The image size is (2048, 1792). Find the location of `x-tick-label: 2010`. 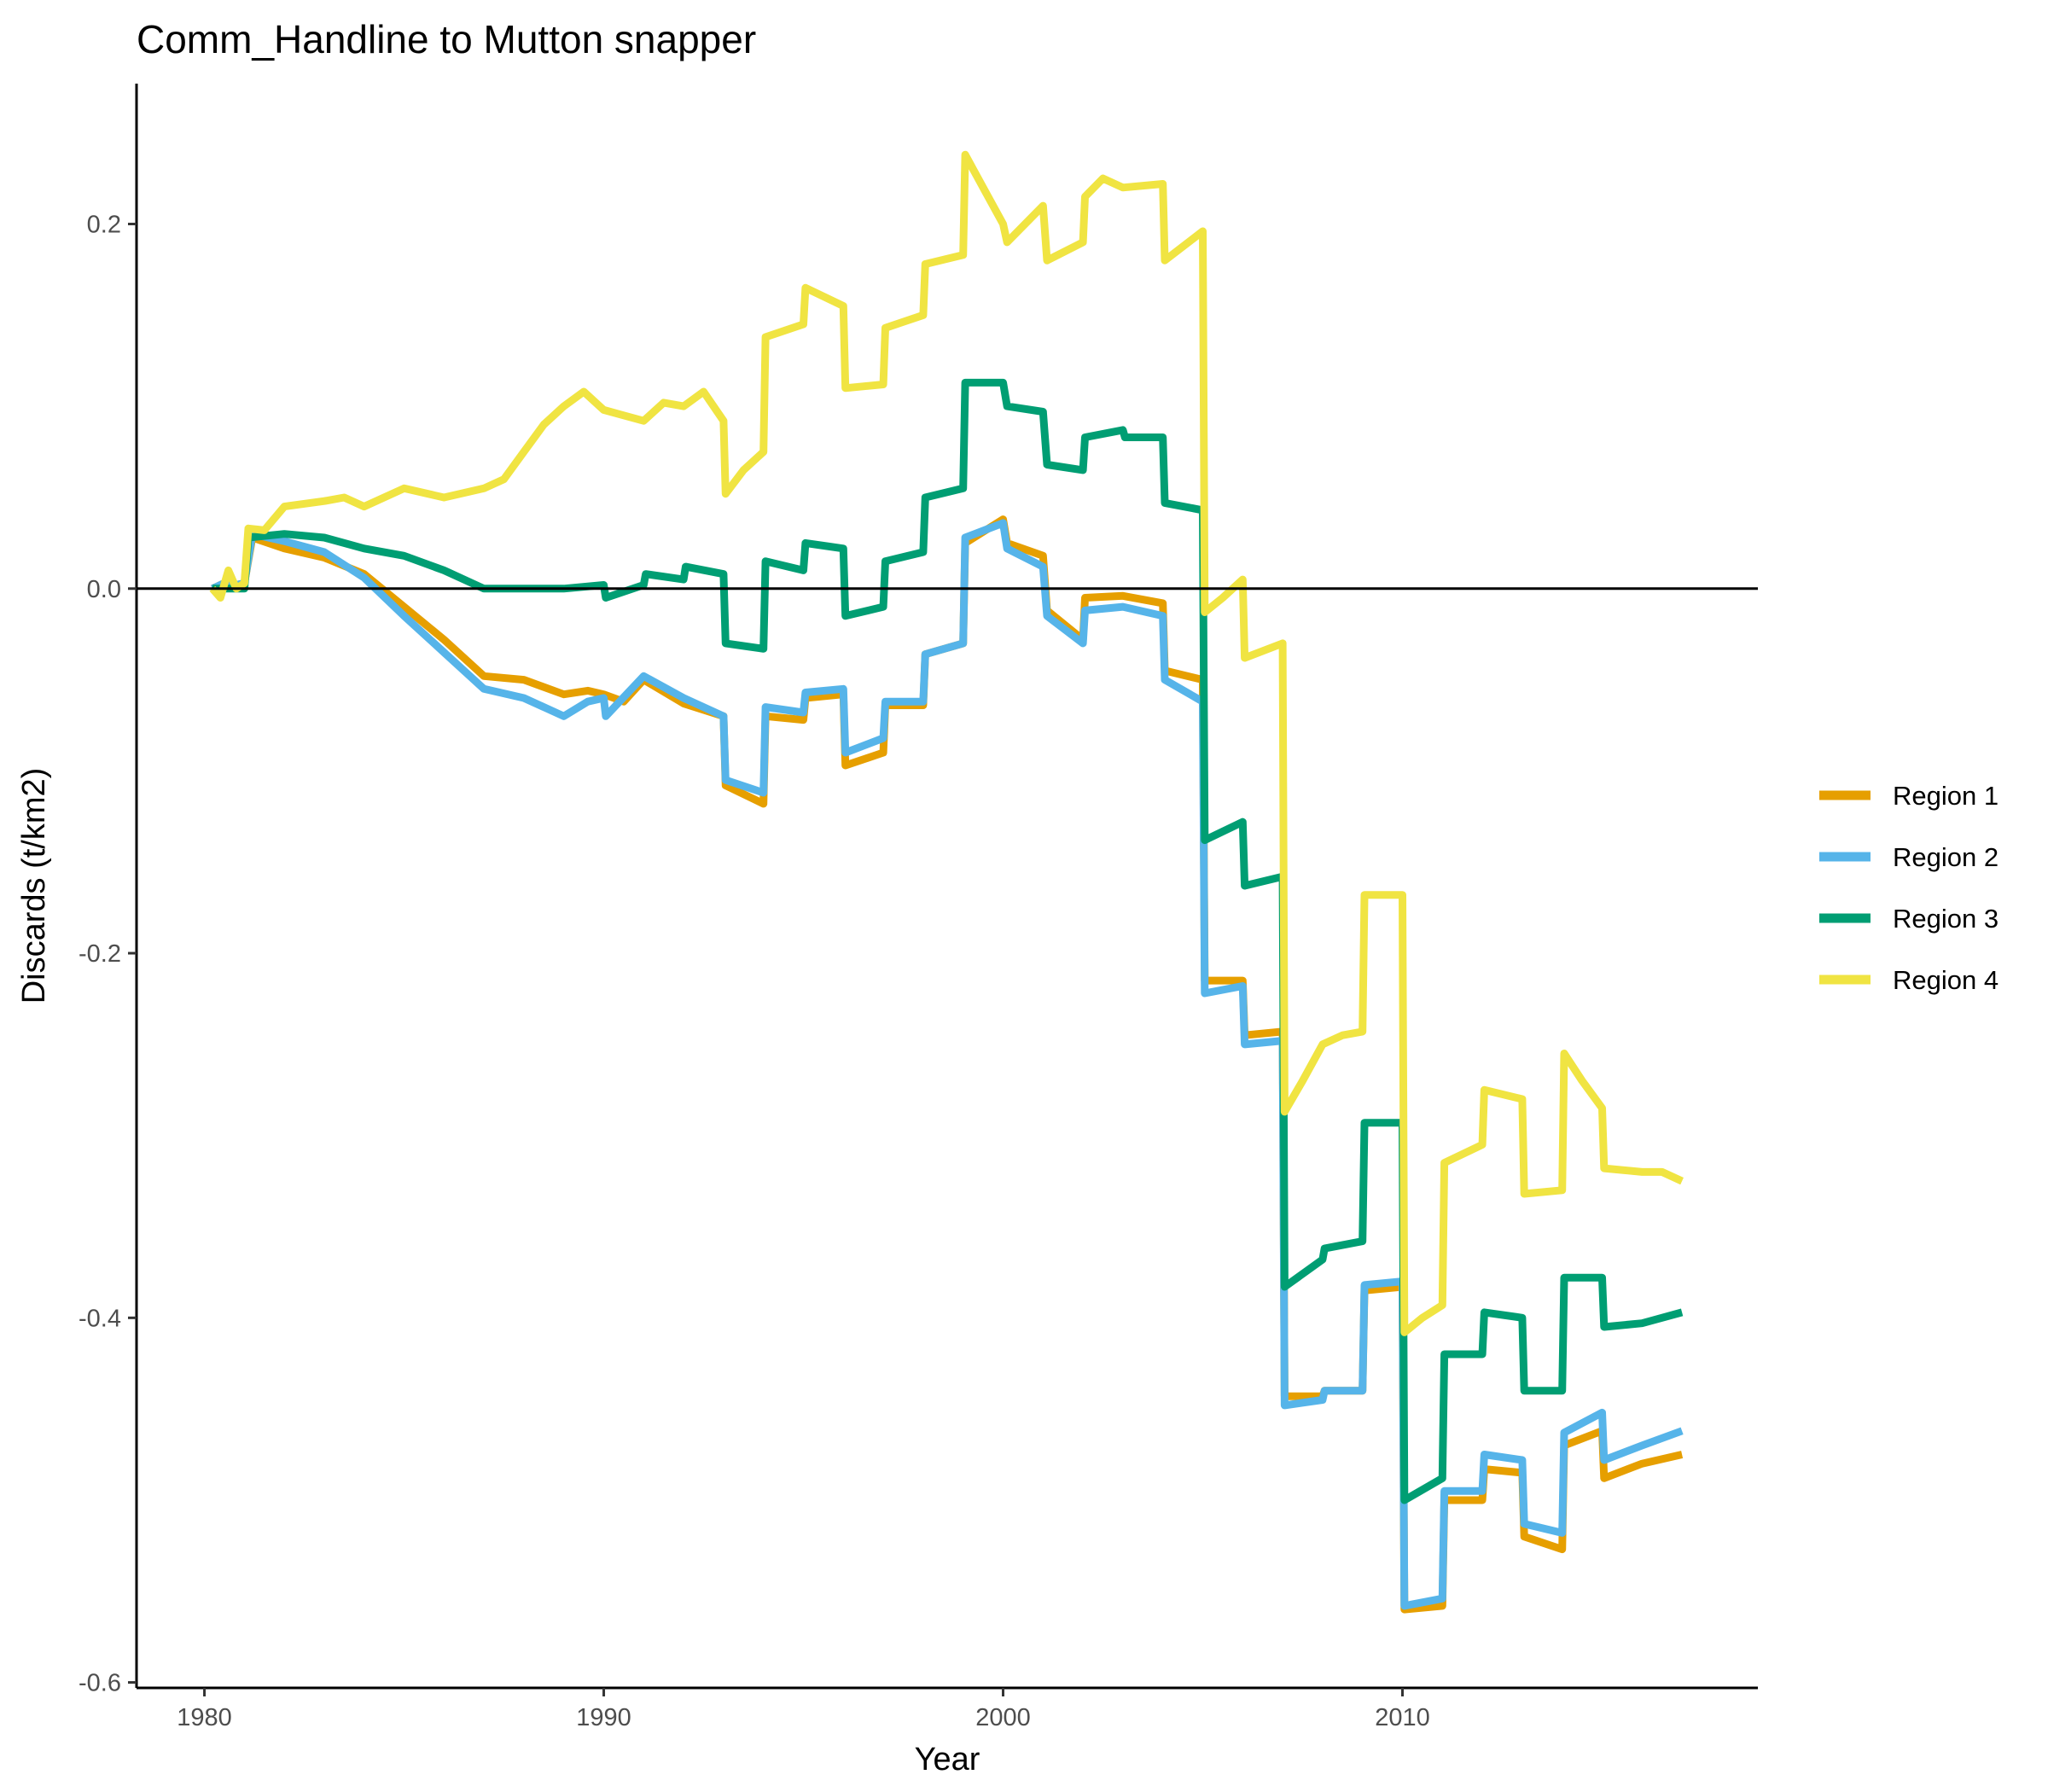

x-tick-label: 2010 is located at coordinates (1402, 1717).